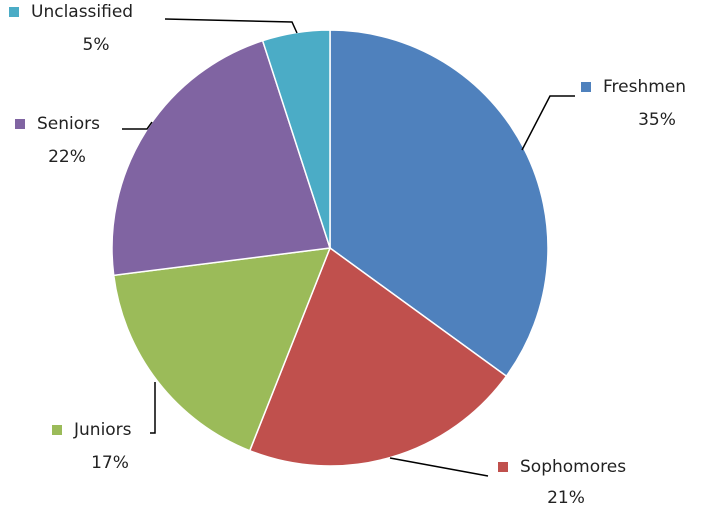 The height and width of the screenshot is (512, 713). What do you see at coordinates (82, 12) in the screenshot?
I see `category-label: Unclassified` at bounding box center [82, 12].